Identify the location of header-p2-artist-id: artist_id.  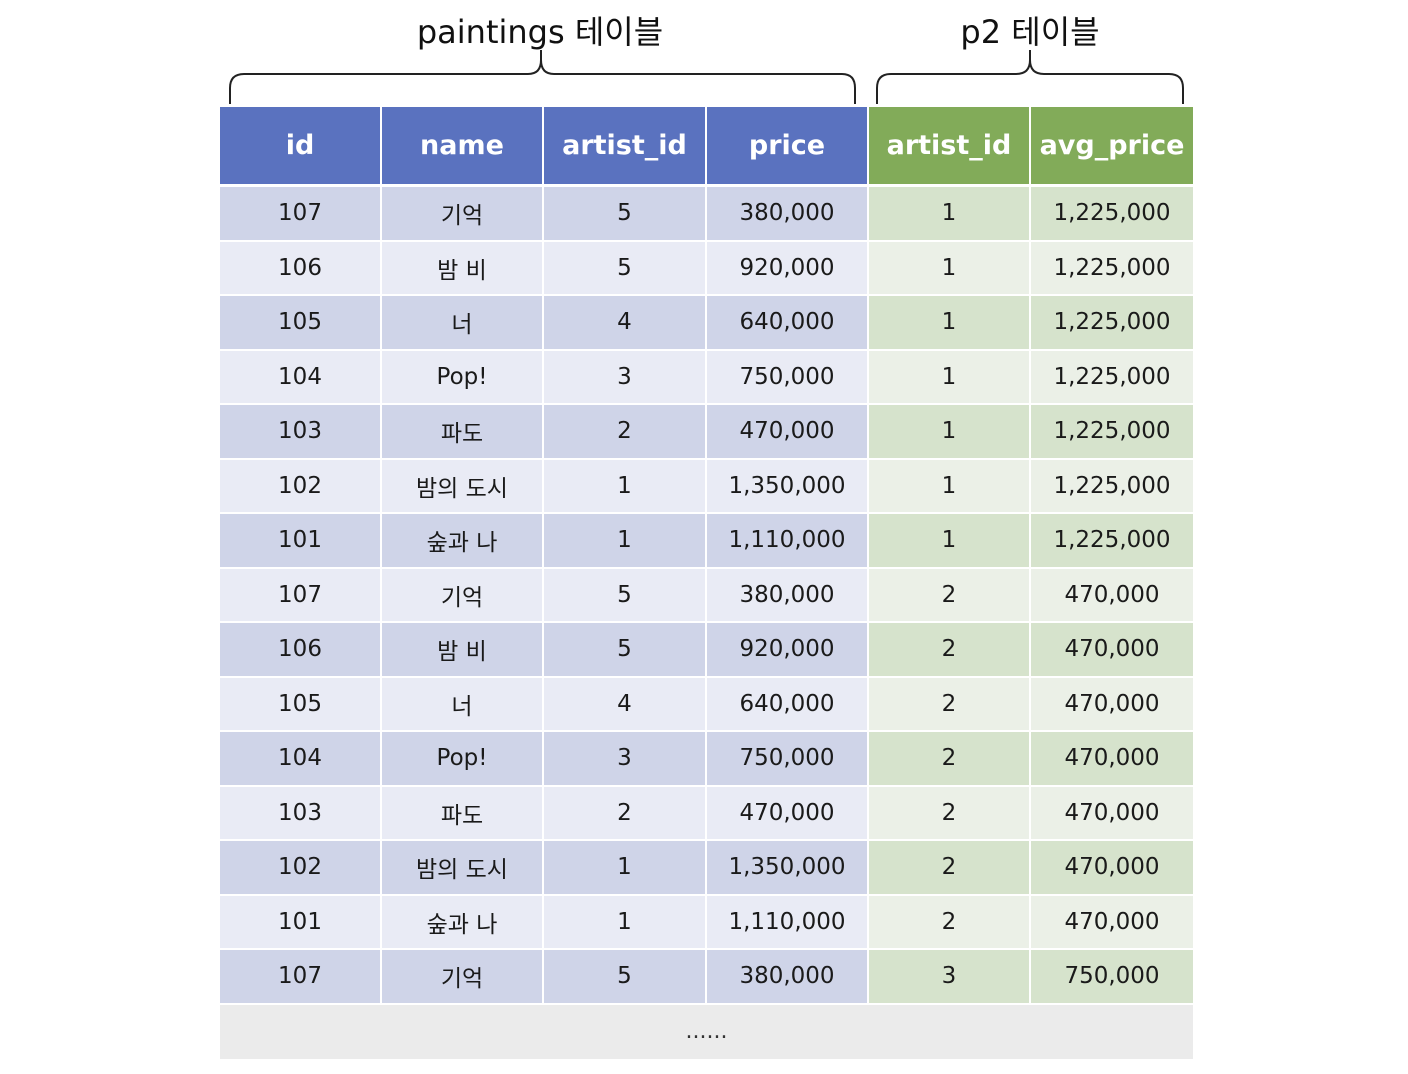
(950, 147).